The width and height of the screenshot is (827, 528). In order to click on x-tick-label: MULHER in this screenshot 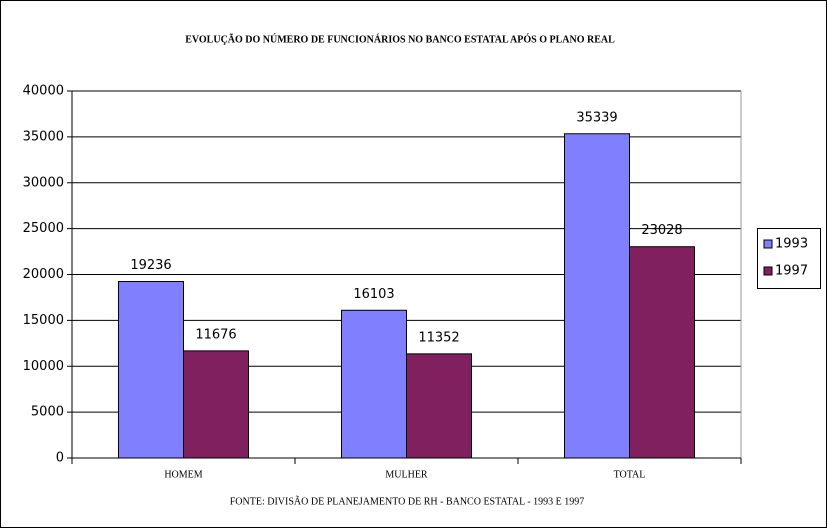, I will do `click(406, 474)`.